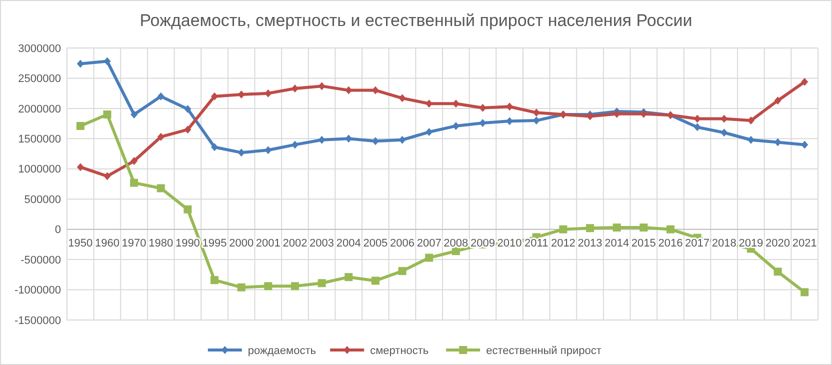 The image size is (832, 365). I want to click on y-tick-label: 3000000, so click(39, 48).